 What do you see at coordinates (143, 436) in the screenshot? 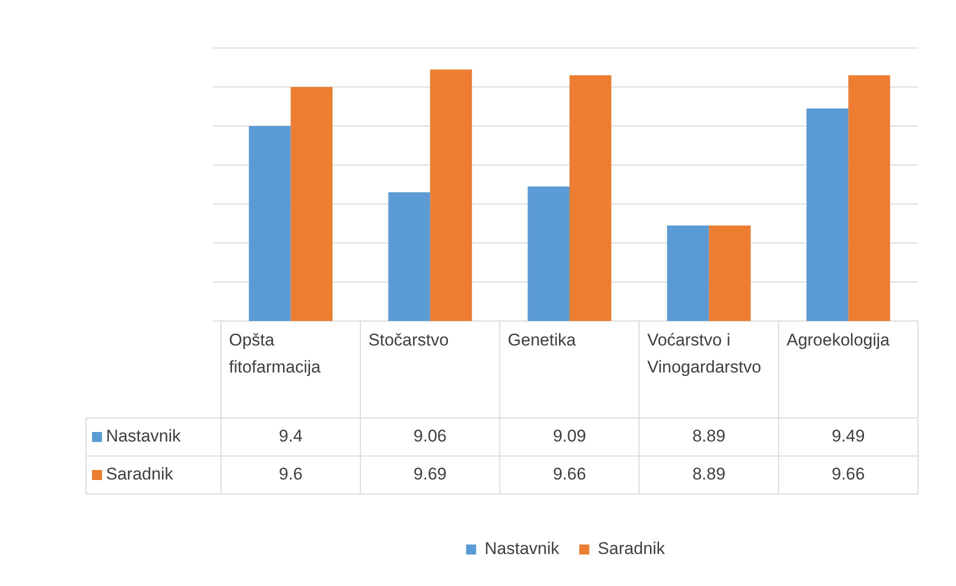
I see `text: Nastavnik` at bounding box center [143, 436].